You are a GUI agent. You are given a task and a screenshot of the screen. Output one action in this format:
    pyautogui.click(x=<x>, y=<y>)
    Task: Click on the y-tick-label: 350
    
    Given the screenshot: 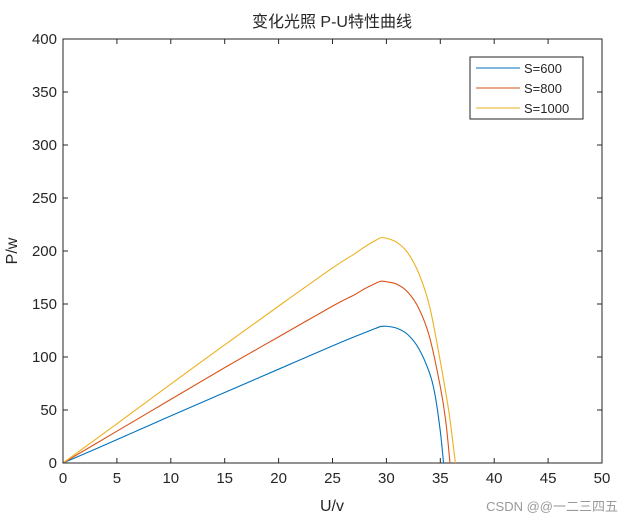 What is the action you would take?
    pyautogui.click(x=44, y=92)
    